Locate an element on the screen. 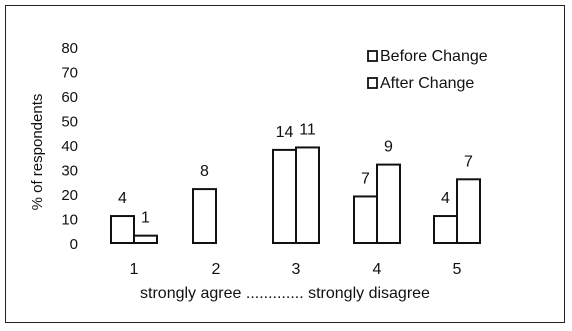  y-tick-label: 40 is located at coordinates (69, 146).